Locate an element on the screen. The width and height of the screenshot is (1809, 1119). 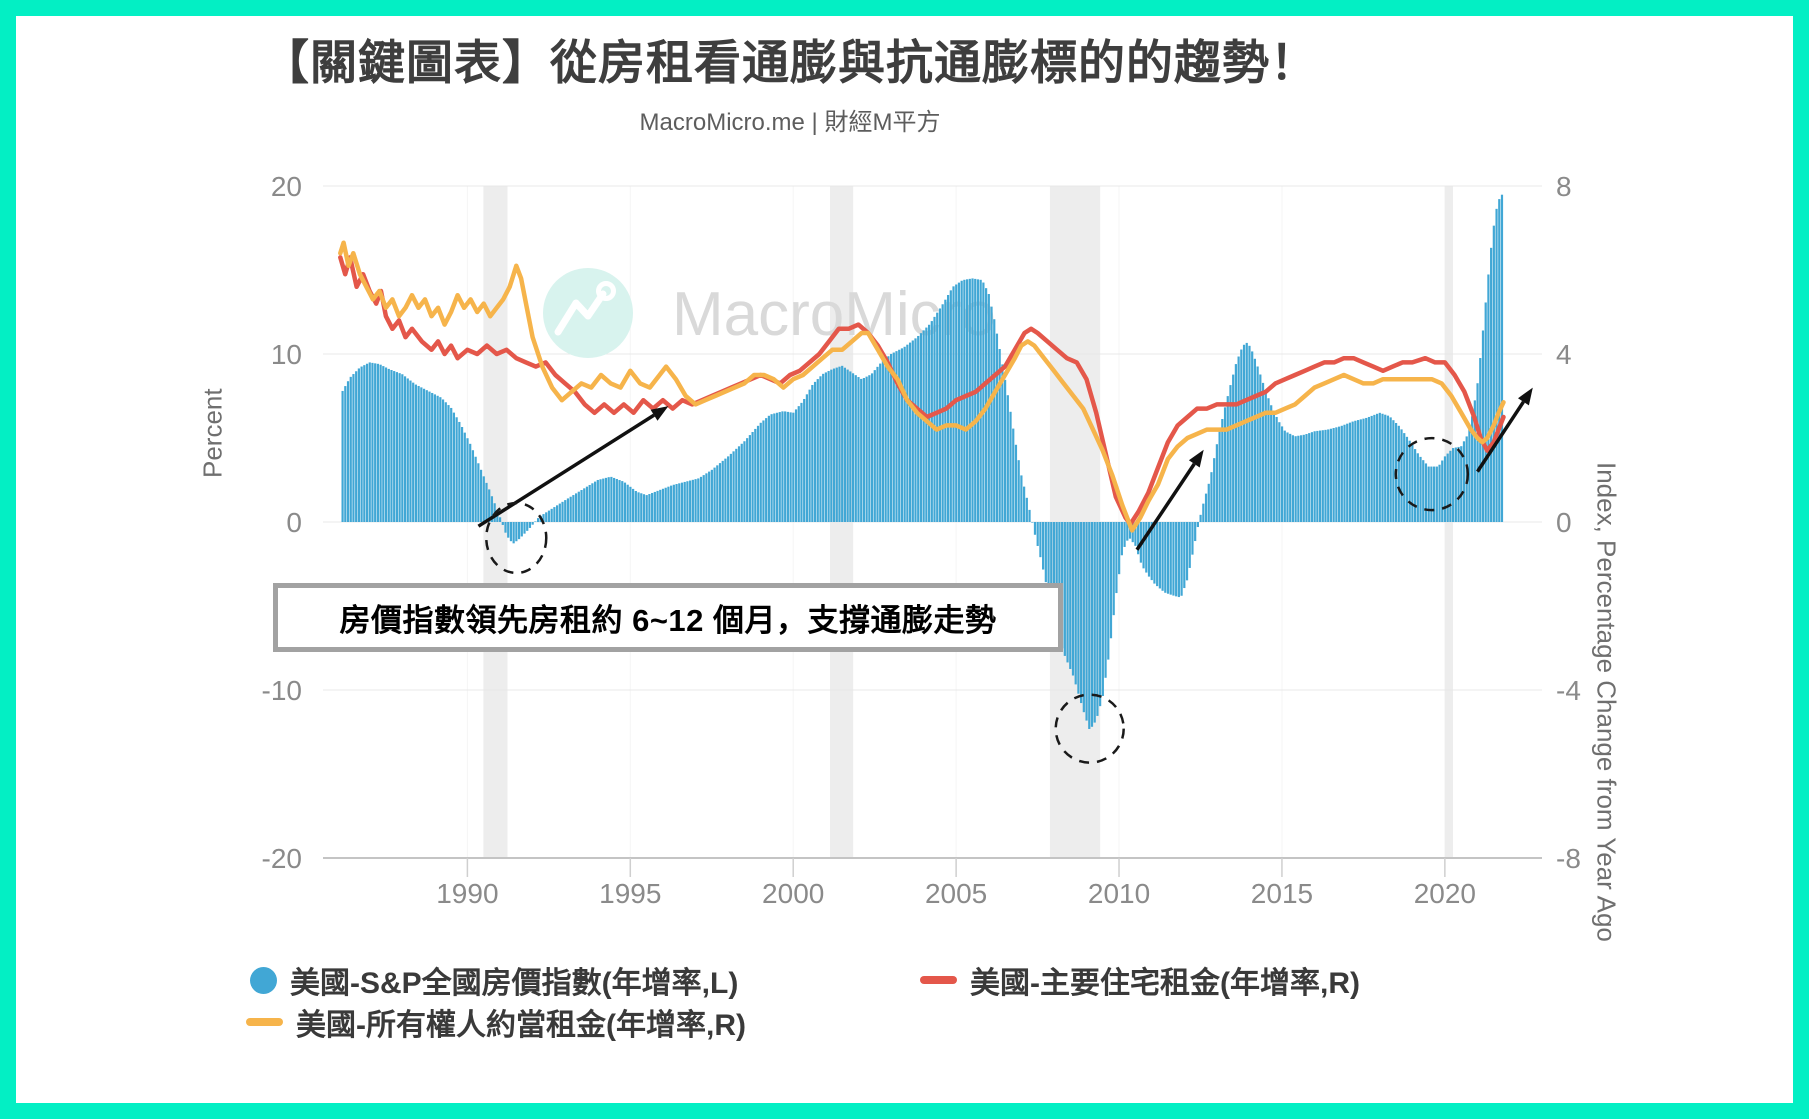
left-tick-label: 10 is located at coordinates (286, 354).